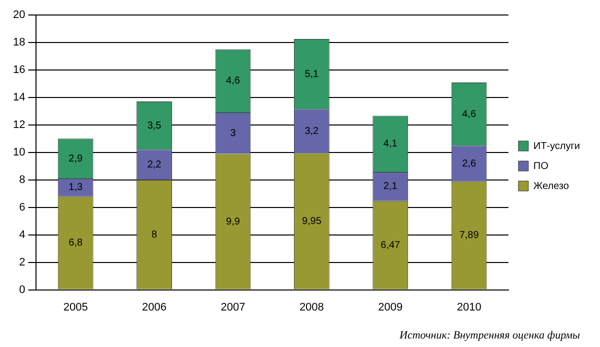 The width and height of the screenshot is (600, 347). I want to click on data-label: 4,1, so click(390, 144).